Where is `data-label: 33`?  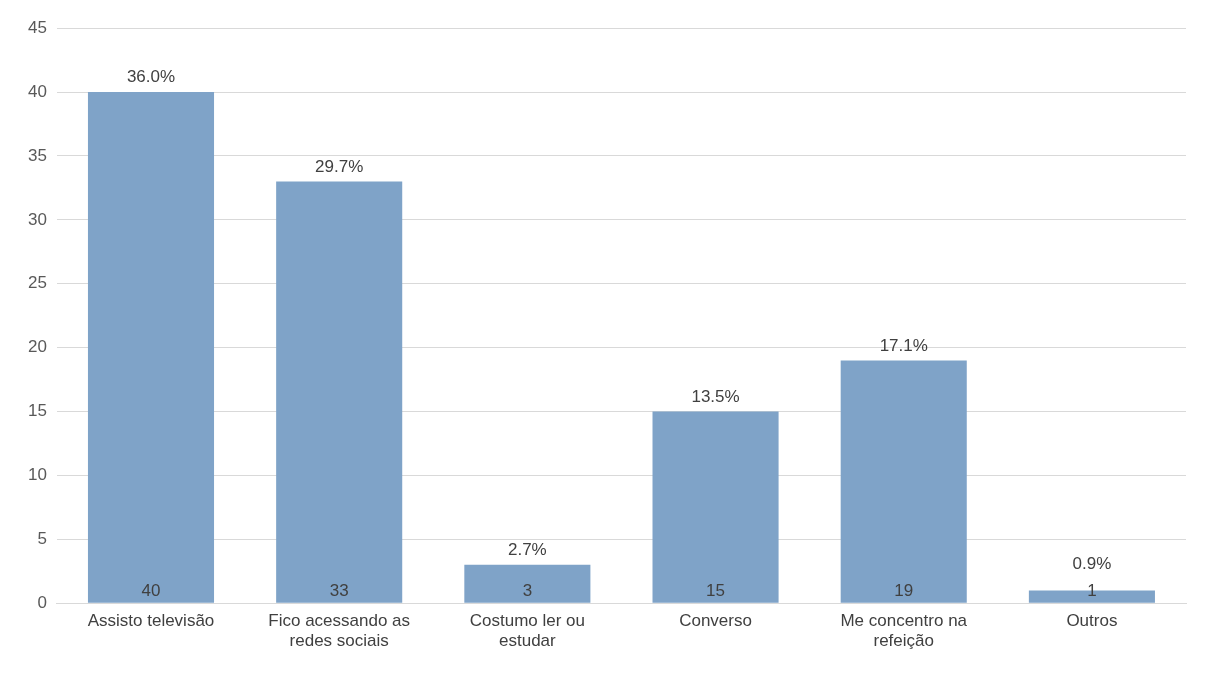
data-label: 33 is located at coordinates (339, 590).